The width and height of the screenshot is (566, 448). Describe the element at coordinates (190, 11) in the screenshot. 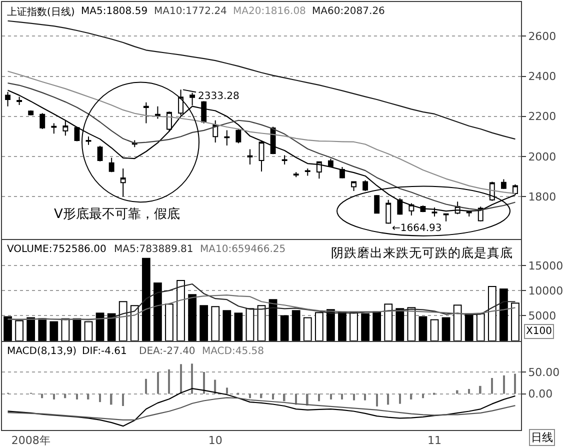

I see `text: MA10:1772.24` at that location.